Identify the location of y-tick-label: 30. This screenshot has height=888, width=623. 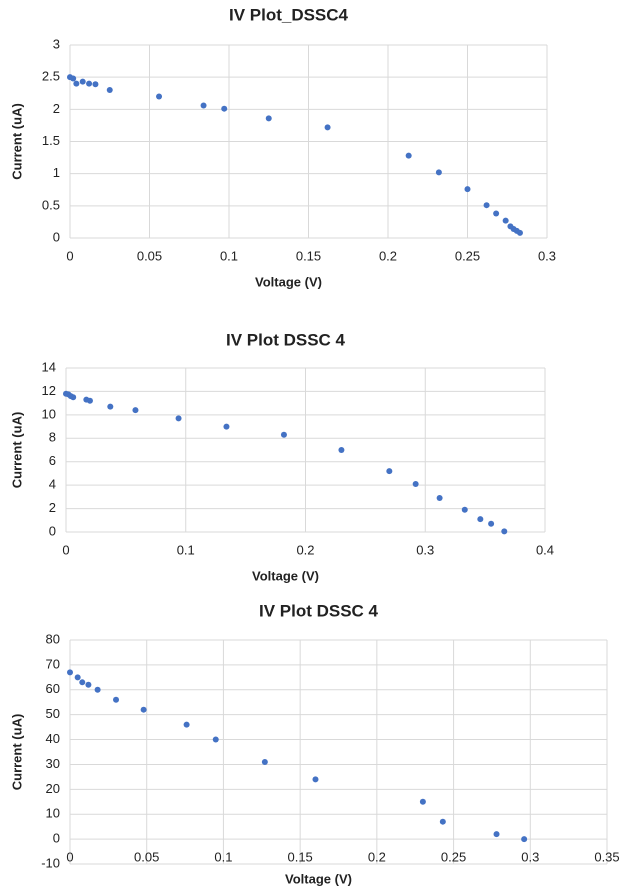
(53, 763).